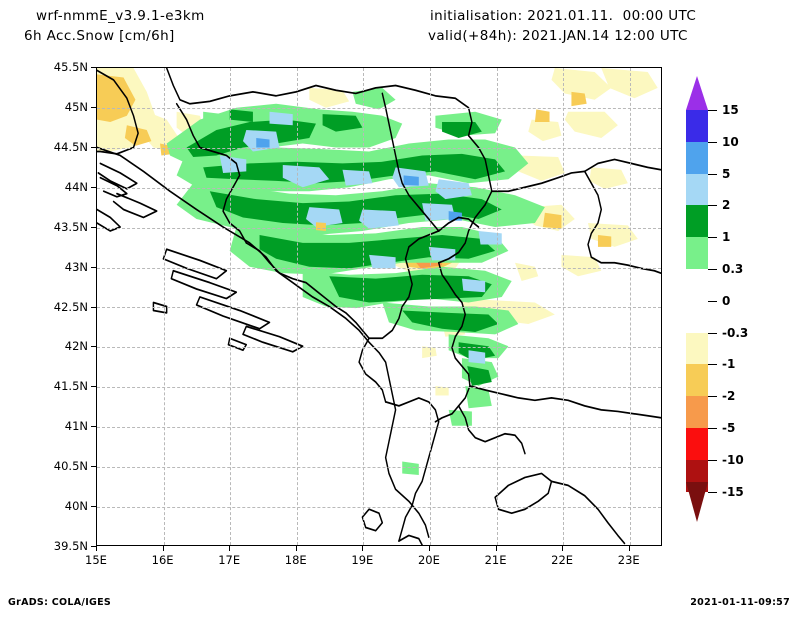  I want to click on y-axis-label: 39.5N, so click(70, 546).